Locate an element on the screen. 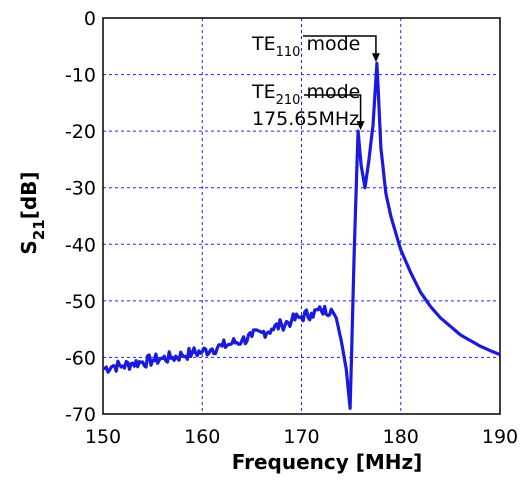 This screenshot has height=481, width=524. y-axis-title-unit: [dB] is located at coordinates (29, 195).